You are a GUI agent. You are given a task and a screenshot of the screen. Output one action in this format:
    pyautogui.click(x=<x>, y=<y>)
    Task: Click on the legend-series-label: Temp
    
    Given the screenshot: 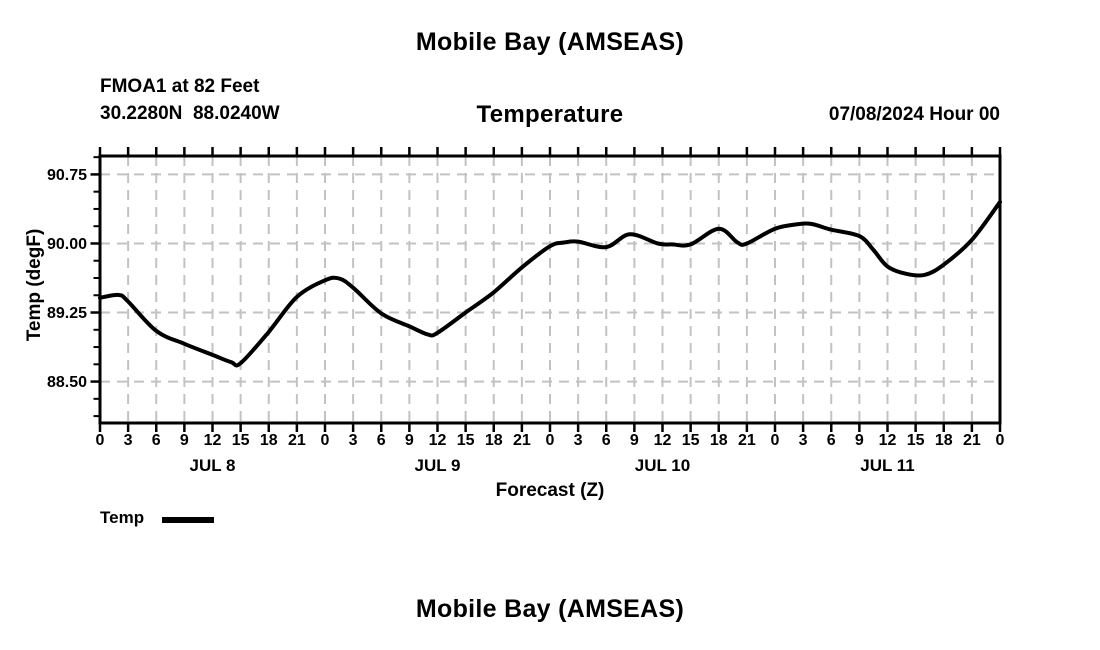 What is the action you would take?
    pyautogui.click(x=122, y=517)
    